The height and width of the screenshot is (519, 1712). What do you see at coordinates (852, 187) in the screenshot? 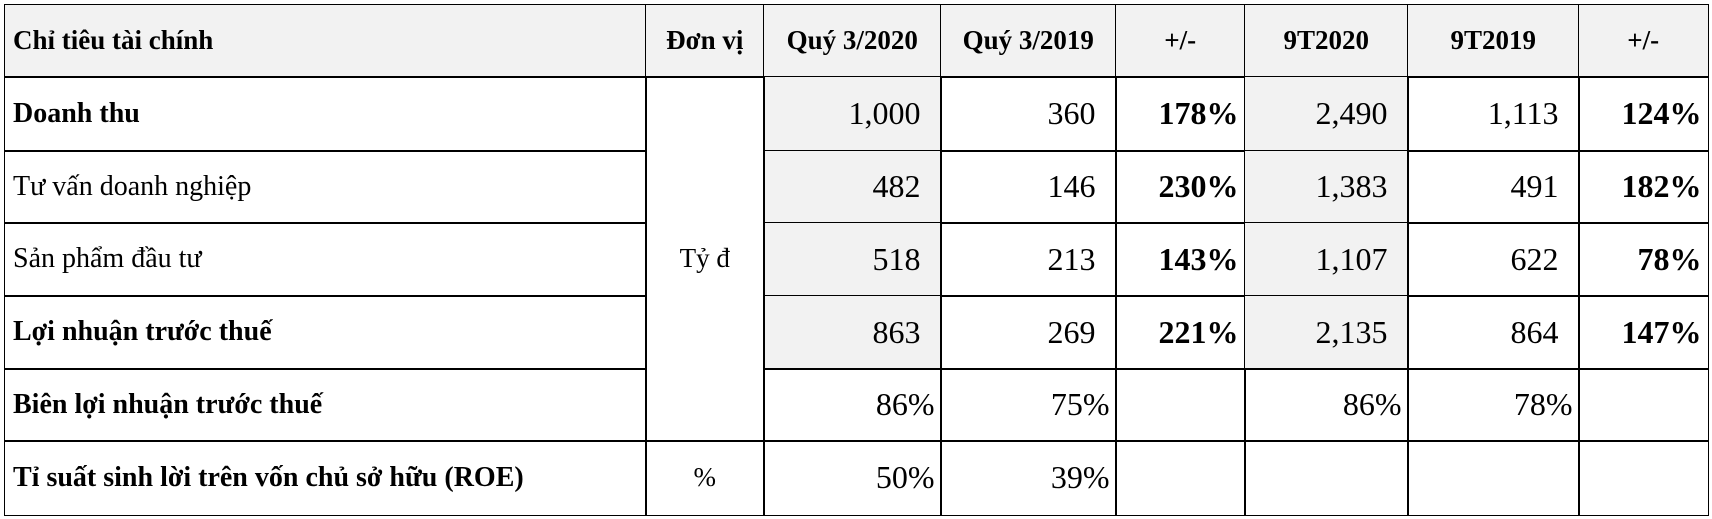
I see `value-cell: 482` at bounding box center [852, 187].